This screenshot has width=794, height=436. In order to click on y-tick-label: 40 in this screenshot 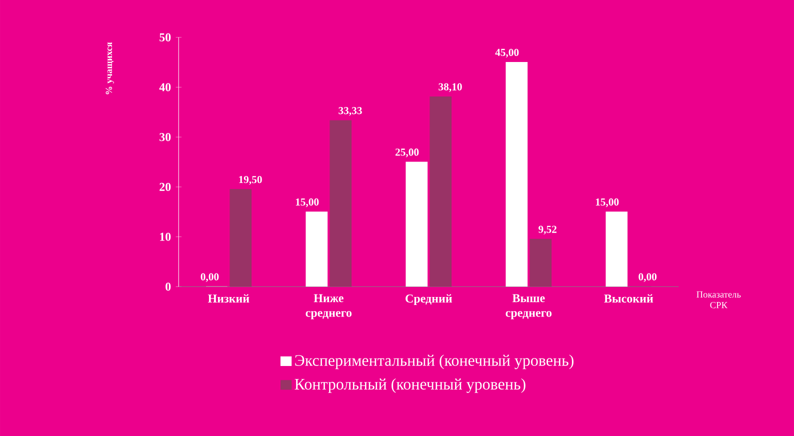, I will do `click(165, 87)`.